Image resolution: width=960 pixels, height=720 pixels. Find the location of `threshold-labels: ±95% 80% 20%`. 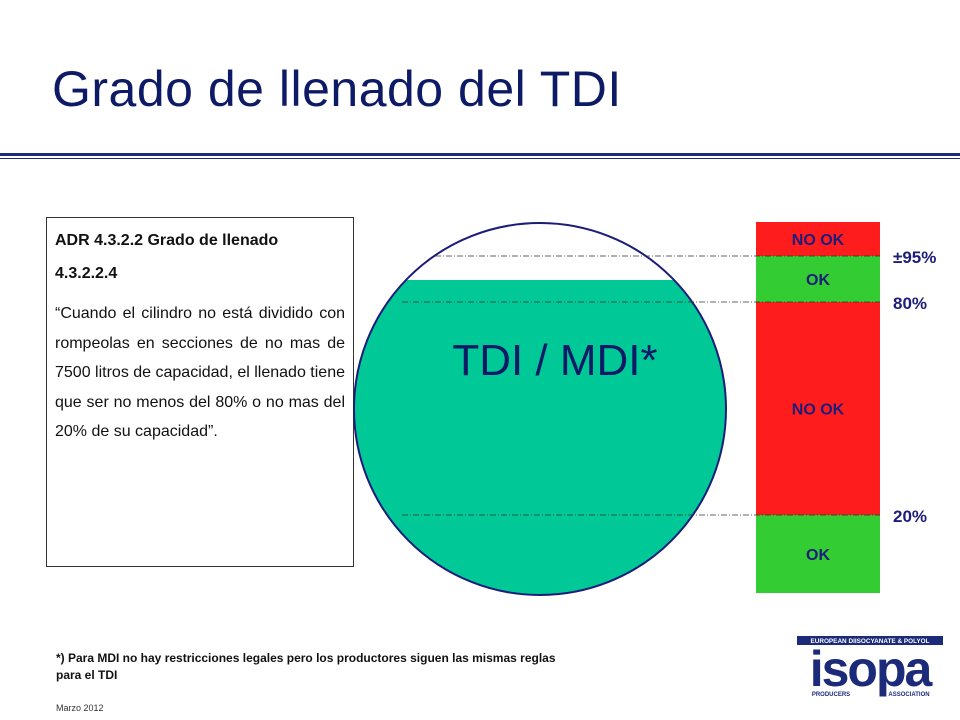

threshold-labels: ±95% 80% 20% is located at coordinates (914, 387).